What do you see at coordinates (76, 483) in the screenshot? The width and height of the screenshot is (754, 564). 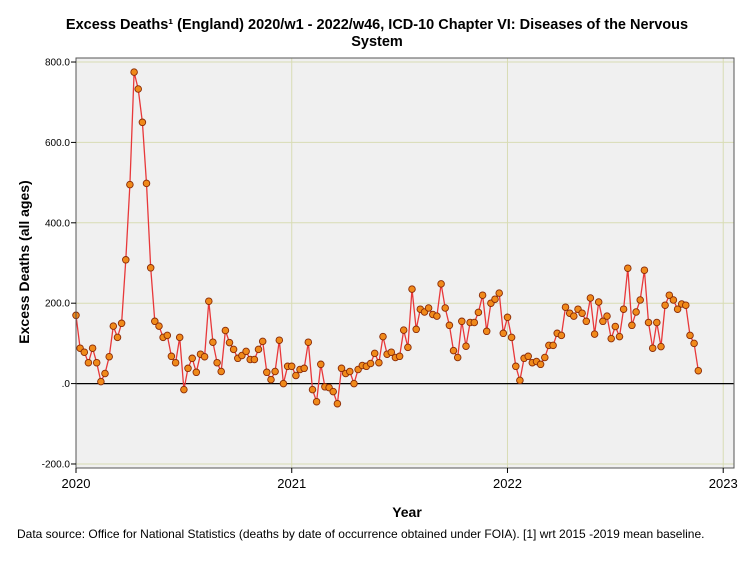 I see `x-tick-label: 2020` at bounding box center [76, 483].